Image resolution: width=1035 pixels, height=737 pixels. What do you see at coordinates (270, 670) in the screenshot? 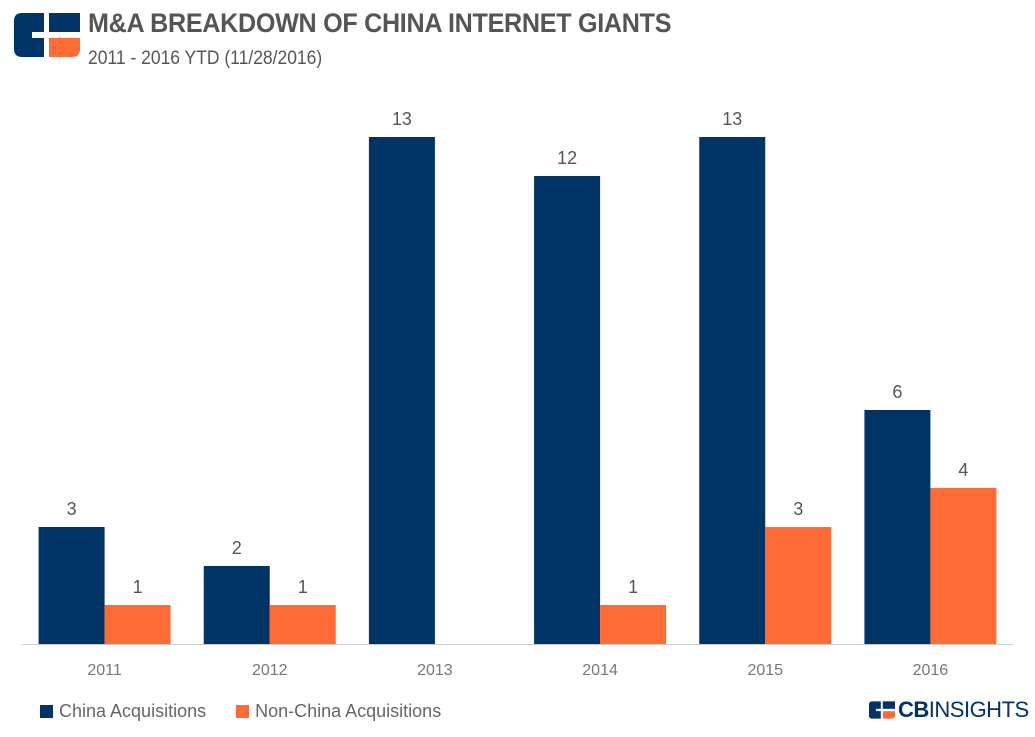
I see `x-tick-label-2012: 2012` at bounding box center [270, 670].